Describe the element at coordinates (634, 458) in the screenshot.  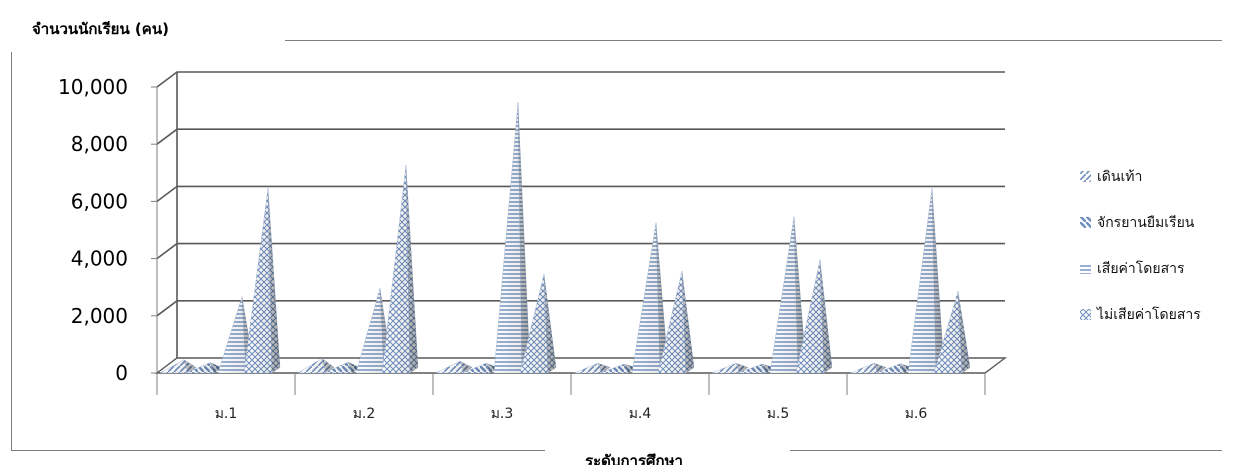
I see `x-axis-title: ระดับการศึกษา` at that location.